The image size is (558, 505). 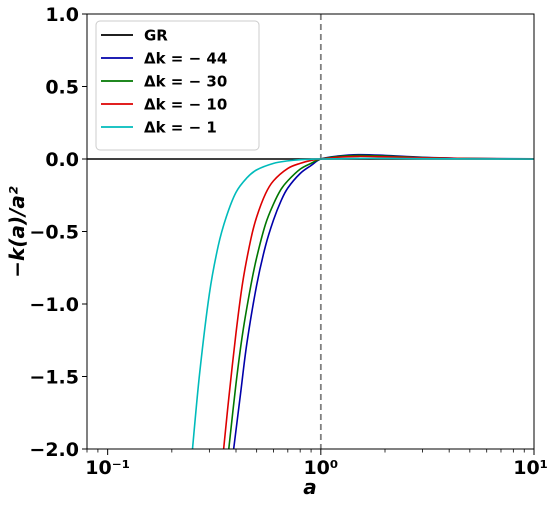 What do you see at coordinates (320, 468) in the screenshot?
I see `x-tick-label: 10⁰` at bounding box center [320, 468].